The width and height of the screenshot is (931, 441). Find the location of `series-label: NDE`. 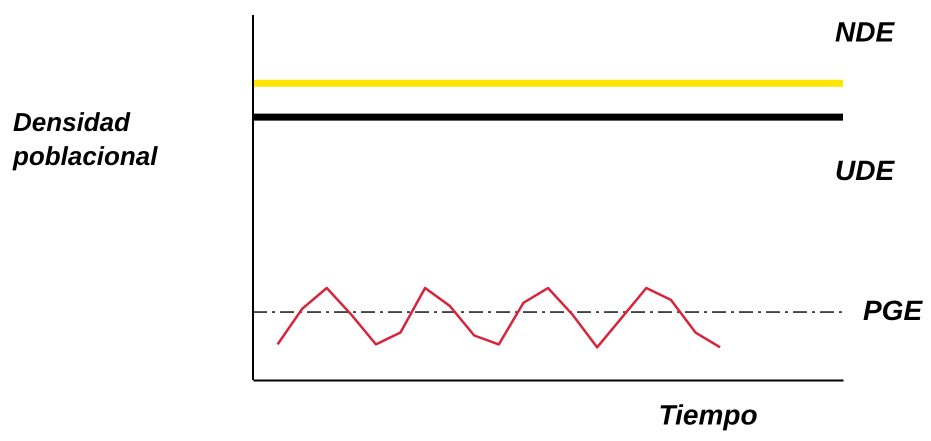

series-label: NDE is located at coordinates (865, 32).